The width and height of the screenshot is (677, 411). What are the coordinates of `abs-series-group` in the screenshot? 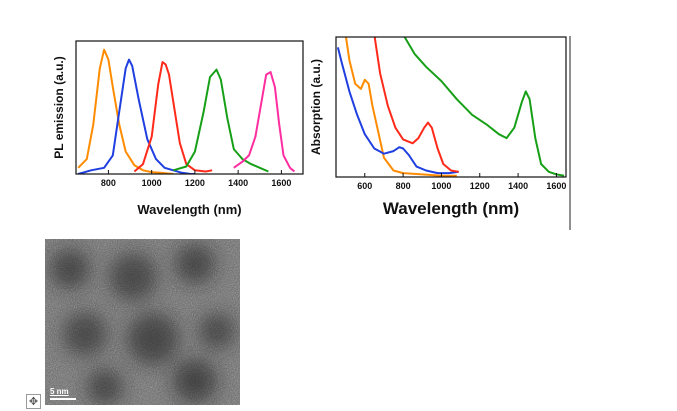 It's located at (450, 107).